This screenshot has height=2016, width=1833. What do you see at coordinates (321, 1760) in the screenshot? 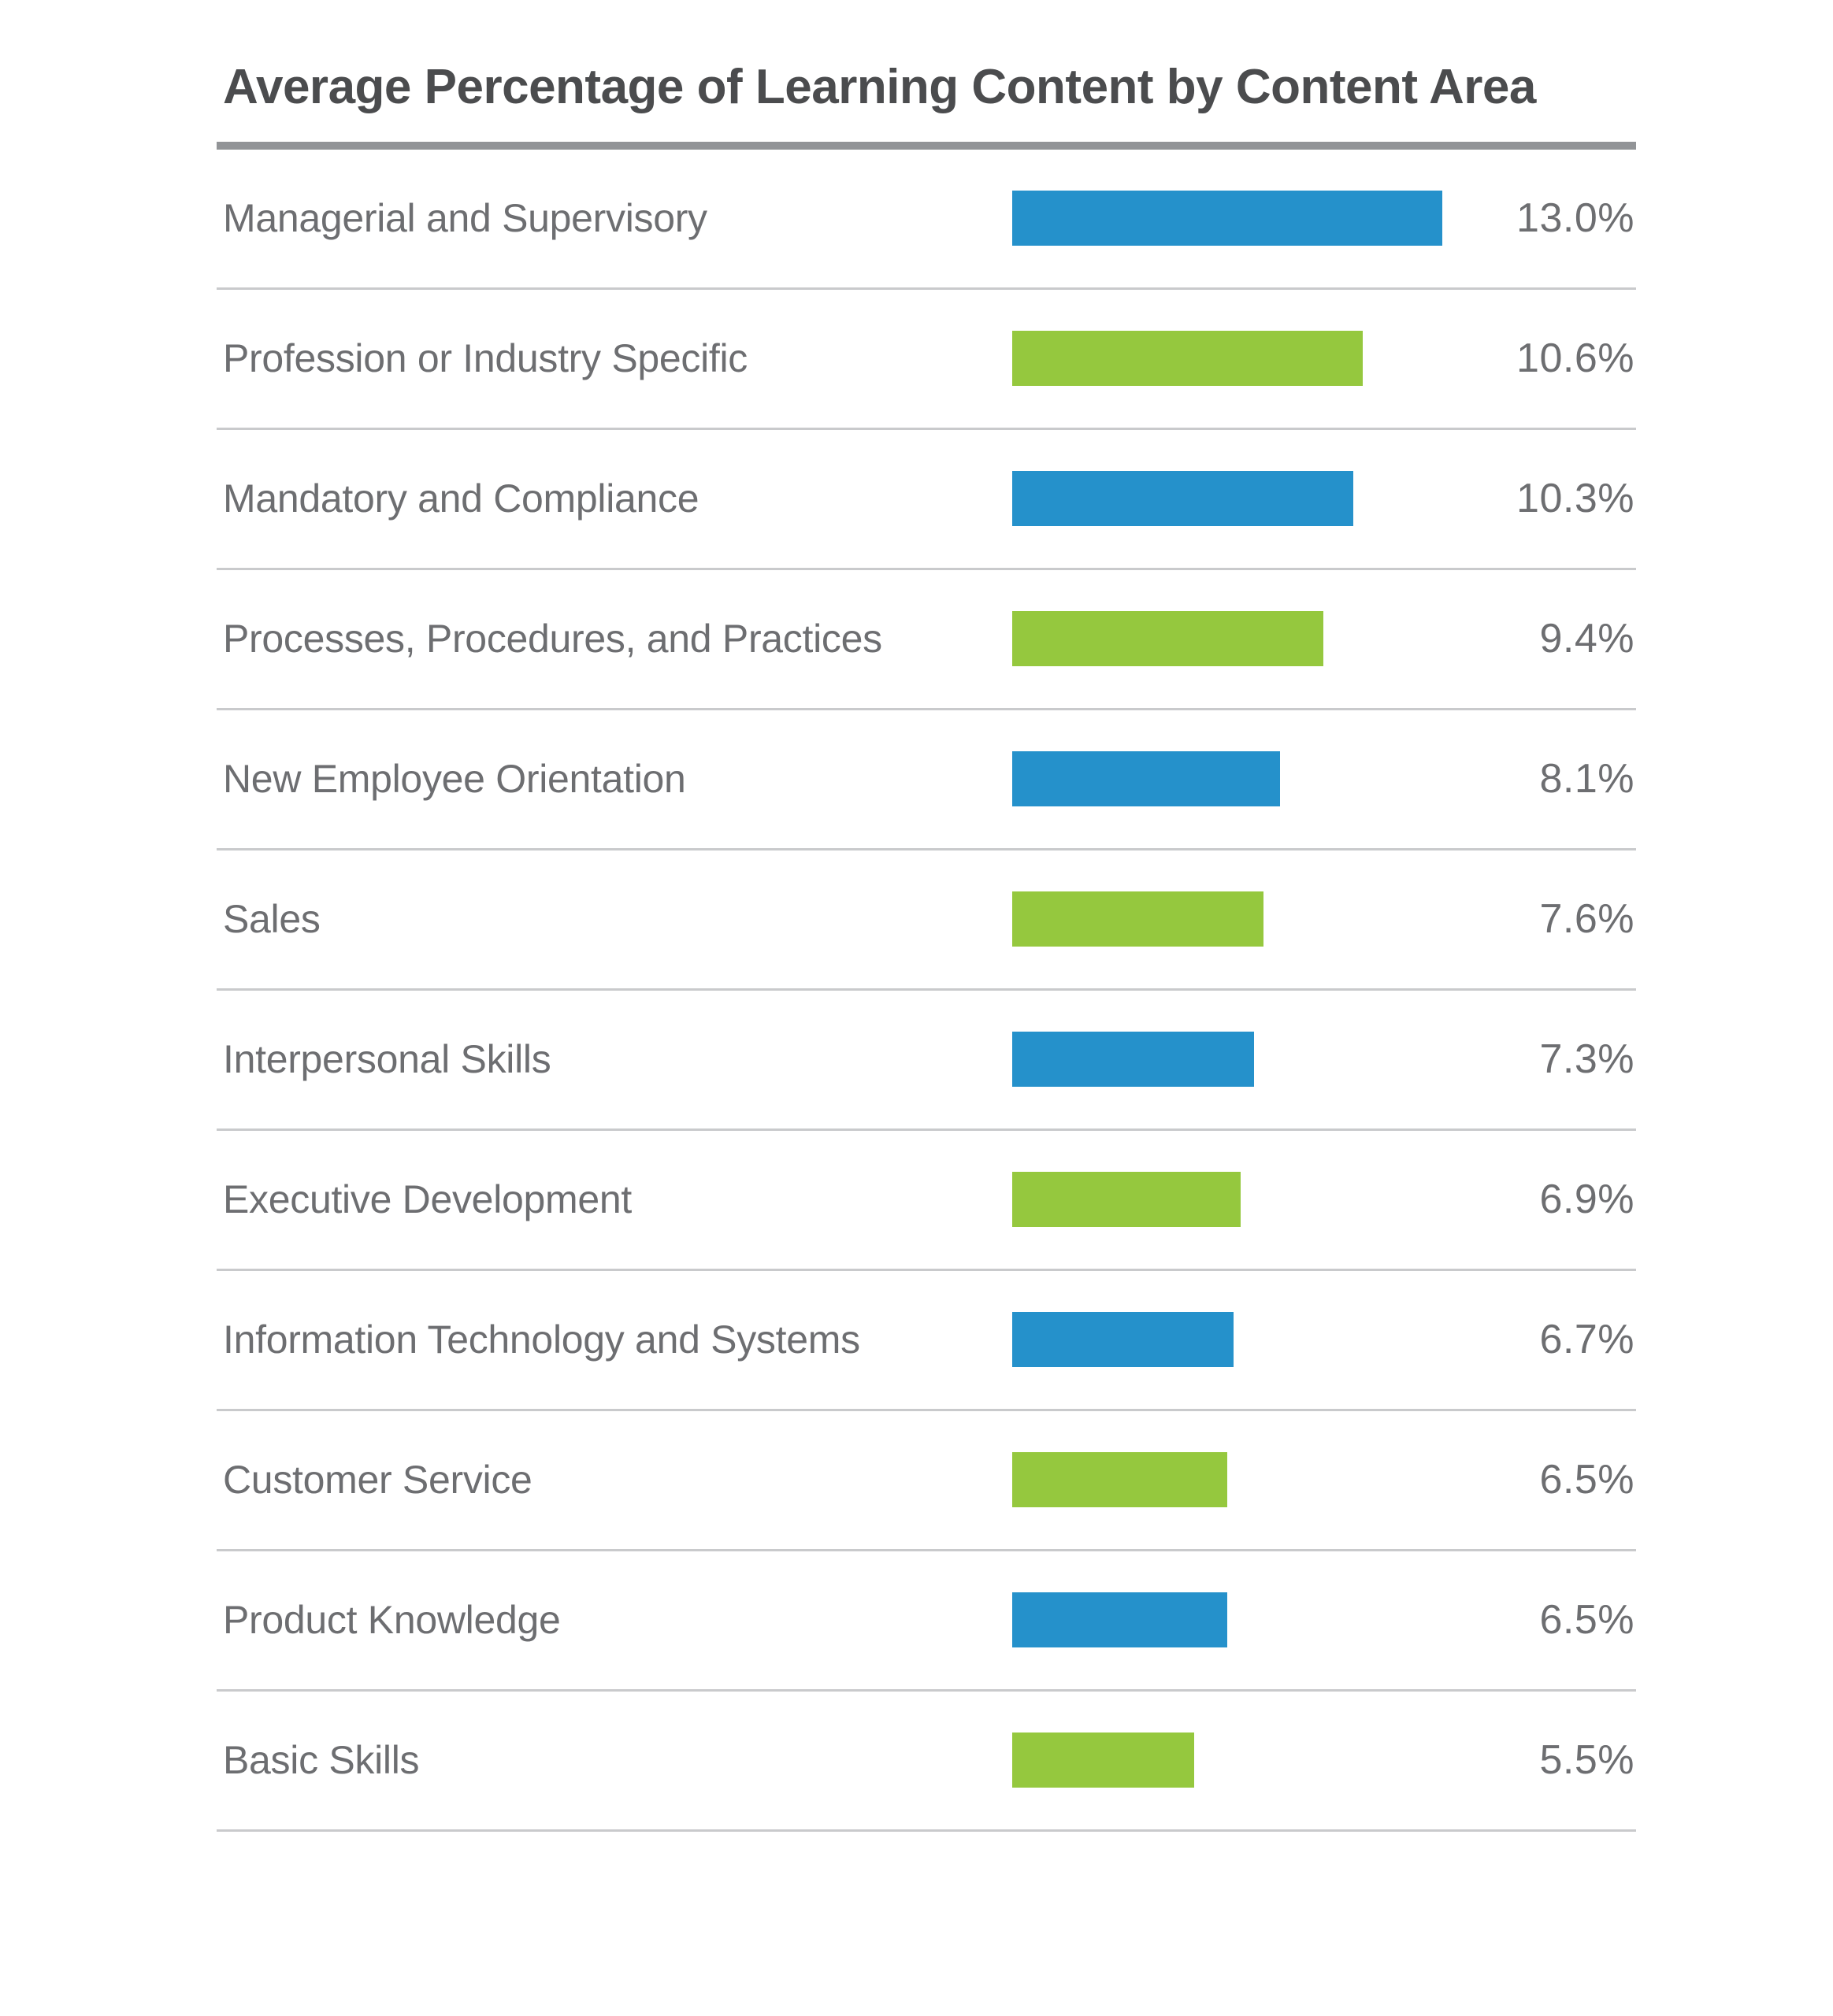
I see `row-label: Basic Skills` at bounding box center [321, 1760].